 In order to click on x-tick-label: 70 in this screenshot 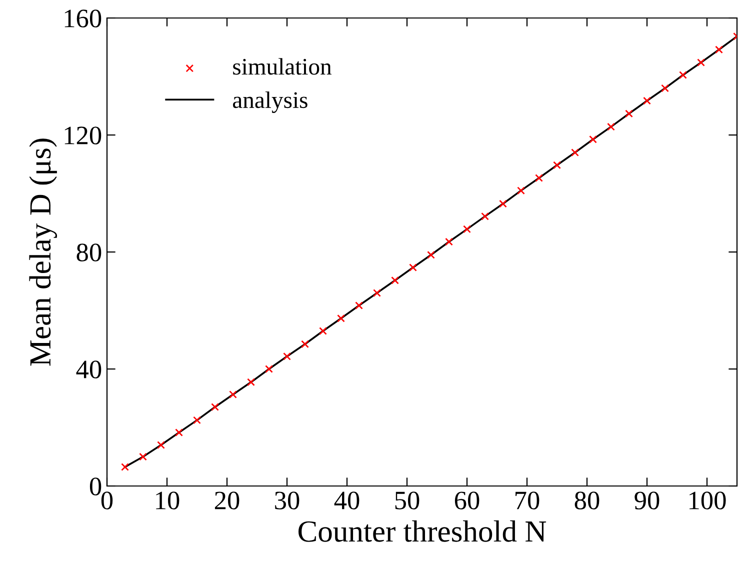, I will do `click(528, 501)`.